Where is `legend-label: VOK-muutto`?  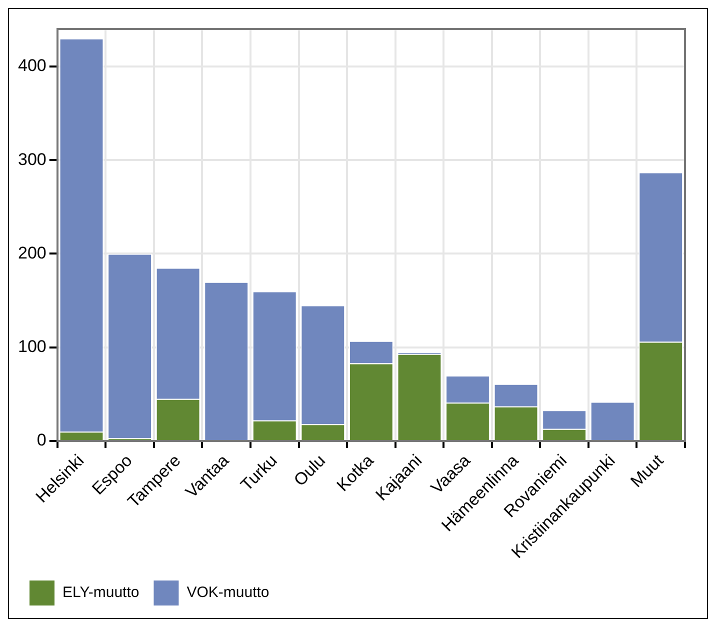
legend-label: VOK-muutto is located at coordinates (228, 593).